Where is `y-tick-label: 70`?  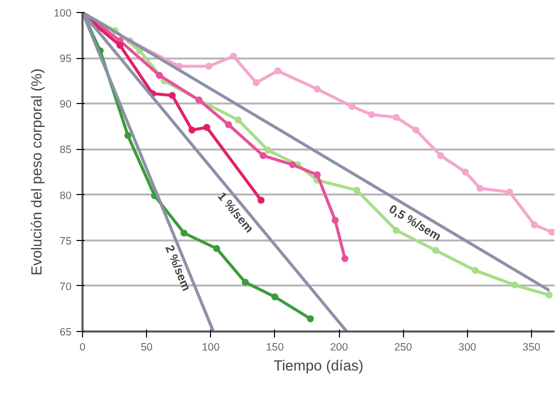
y-tick-label: 70 is located at coordinates (66, 286).